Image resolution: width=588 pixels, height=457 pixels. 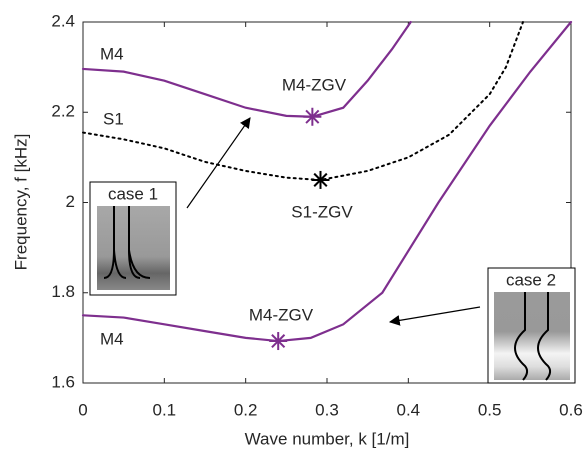 I want to click on y-tick-label: 1.6, so click(x=63, y=381).